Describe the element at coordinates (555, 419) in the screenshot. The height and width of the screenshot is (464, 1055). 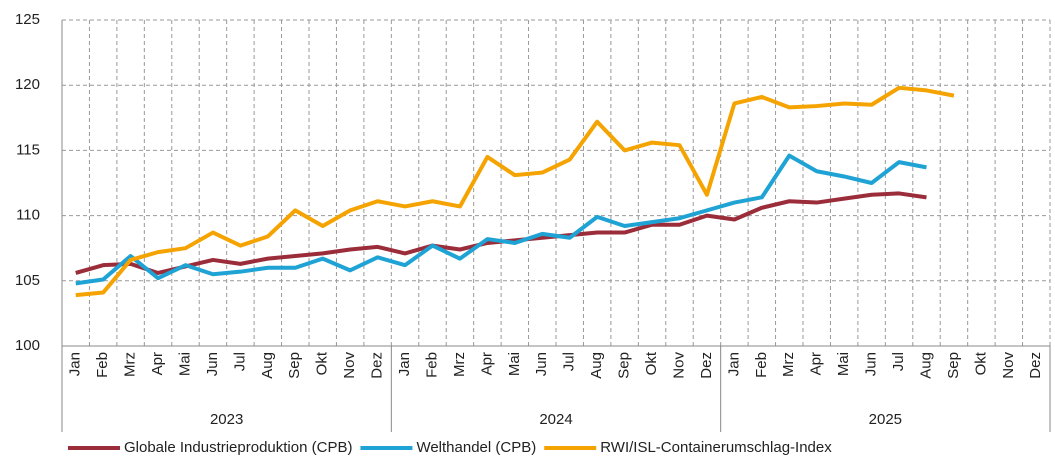
I see `group-label: 2024` at that location.